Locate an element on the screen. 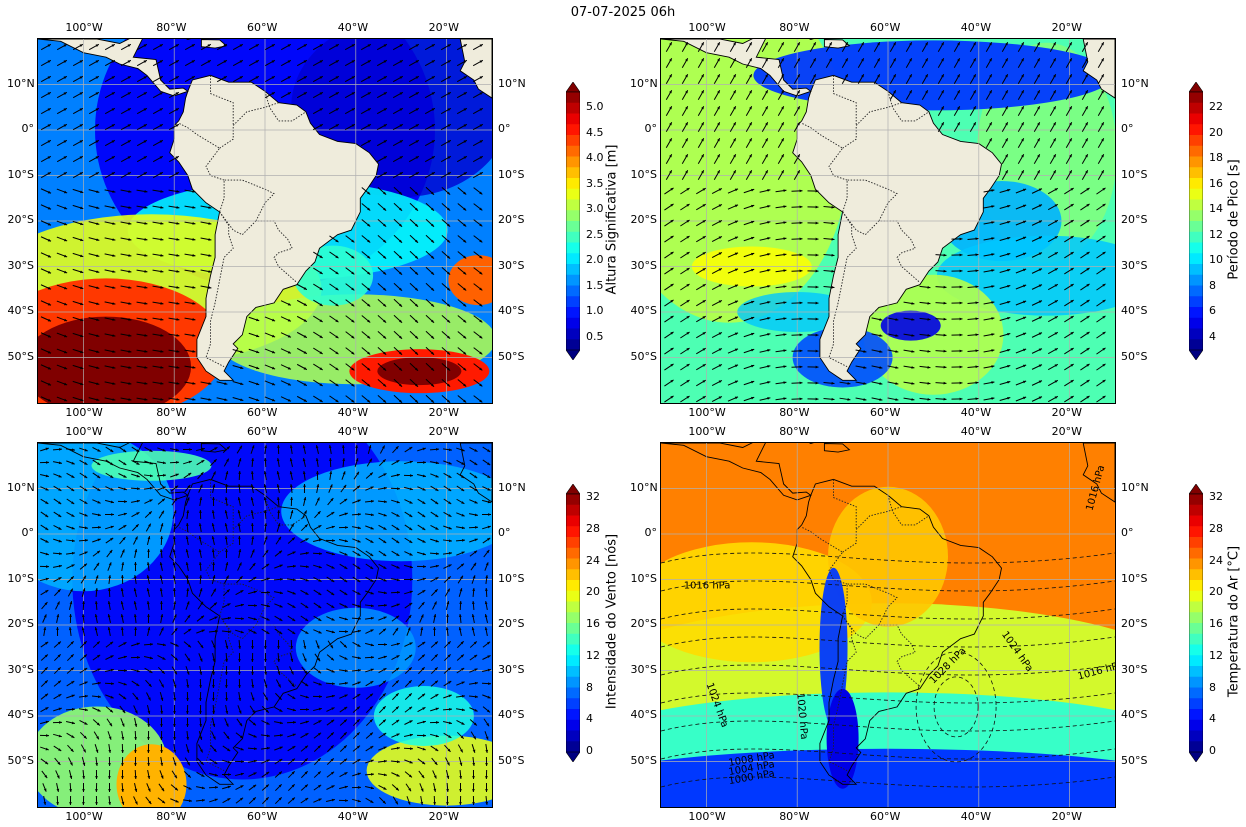 The height and width of the screenshot is (827, 1246). colorbar-tick-label: 1.0 is located at coordinates (595, 311).